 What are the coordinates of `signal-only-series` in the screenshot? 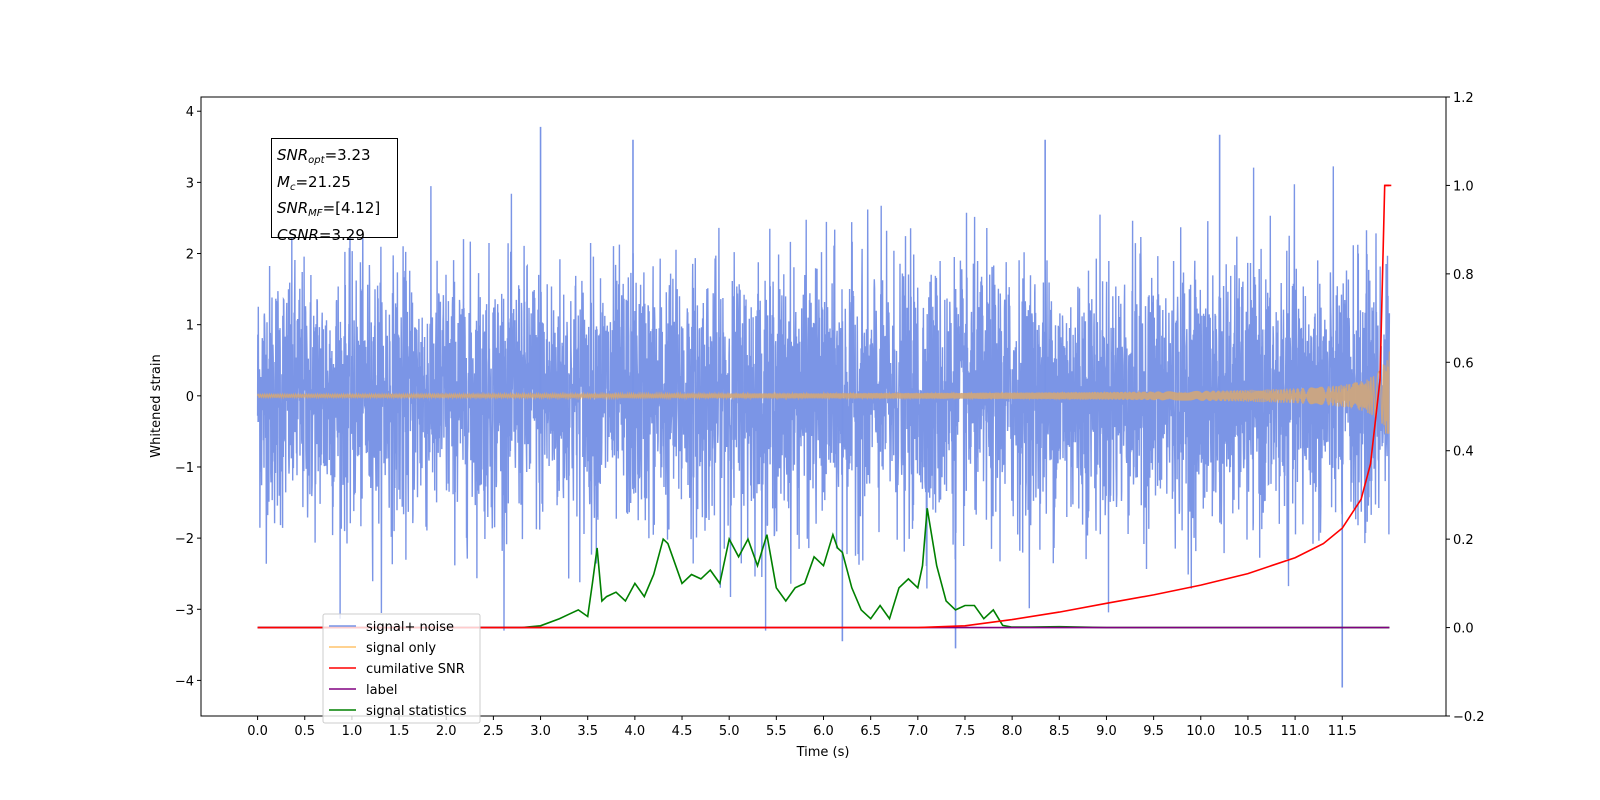 It's located at (823, 392).